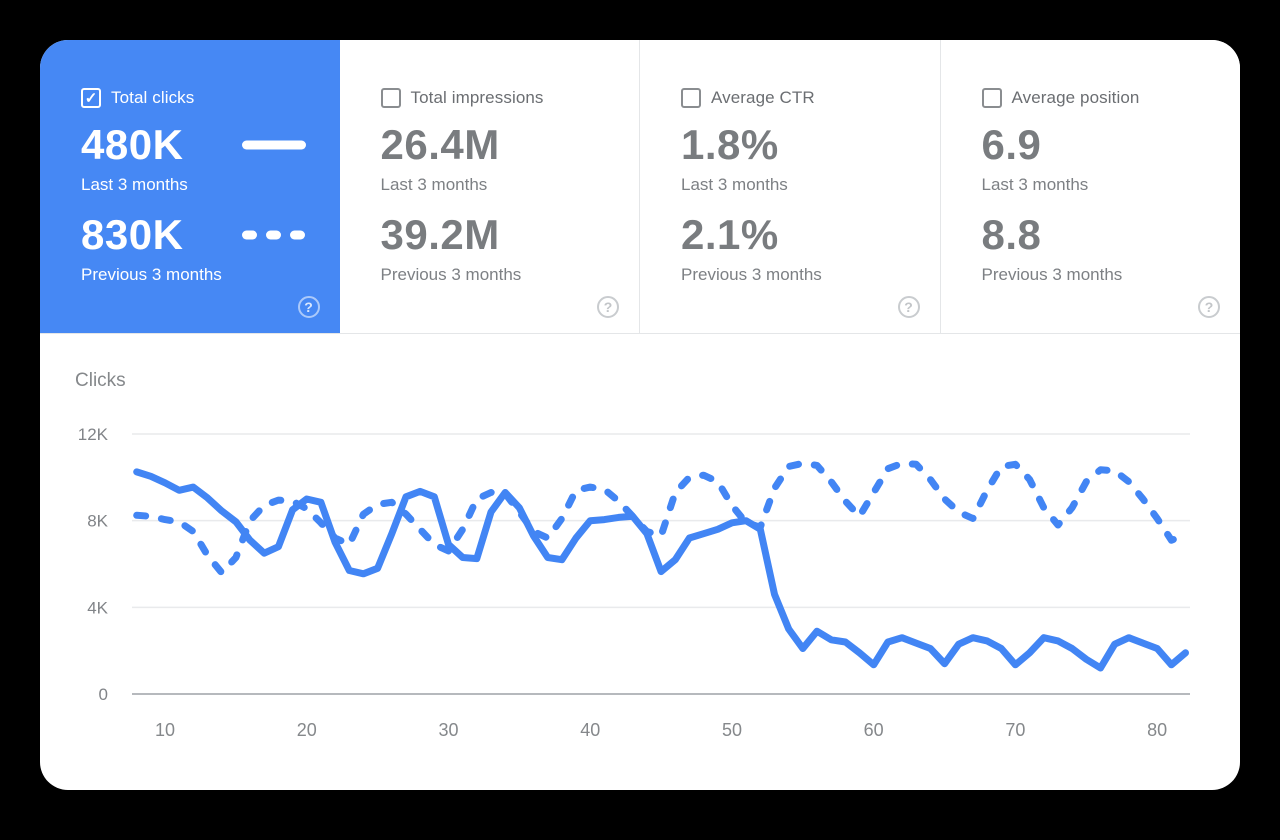 The width and height of the screenshot is (1280, 840). Describe the element at coordinates (440, 144) in the screenshot. I see `metric-value-current: 26.4M` at that location.